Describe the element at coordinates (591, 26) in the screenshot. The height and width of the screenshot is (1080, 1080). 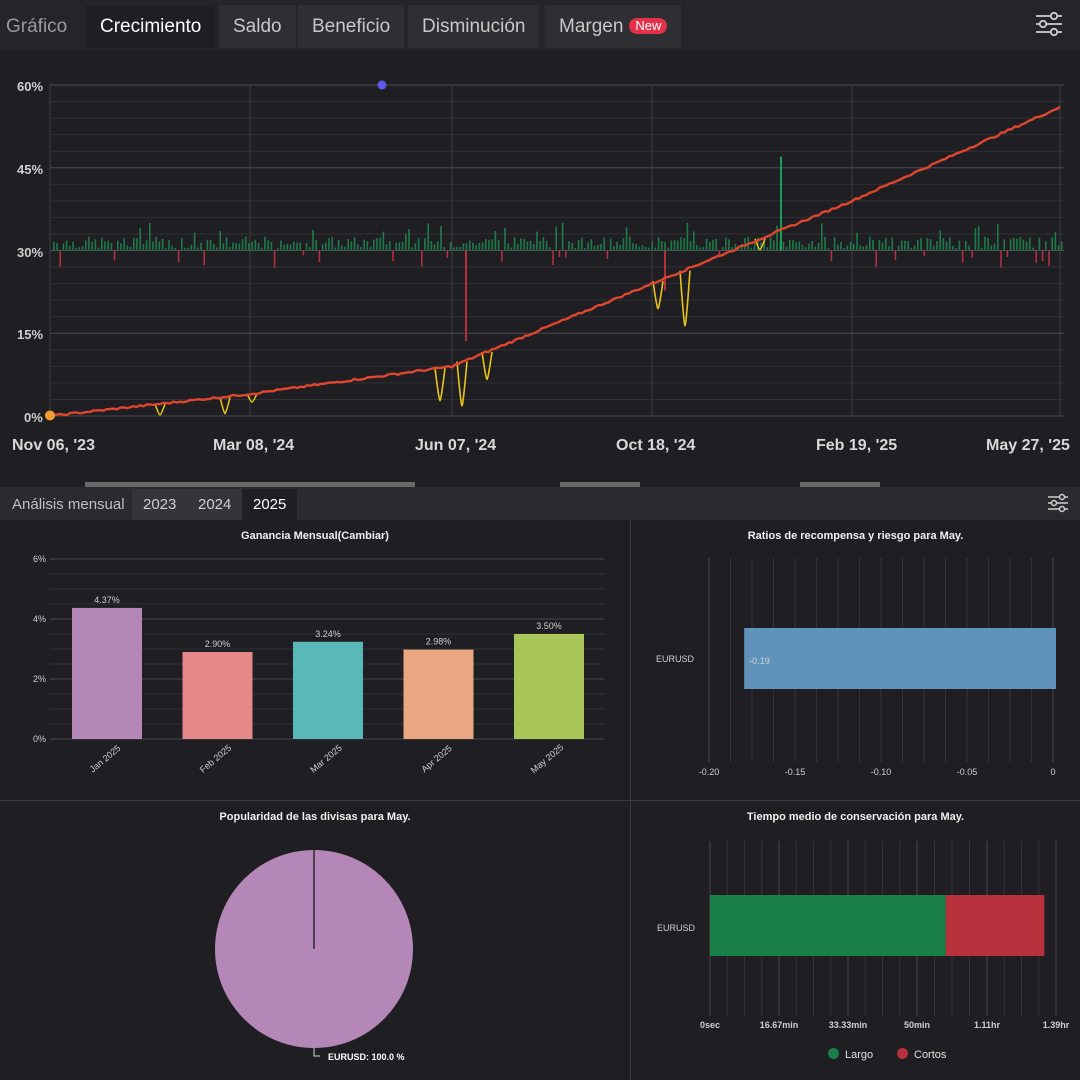
I see `tab-label: Margen` at that location.